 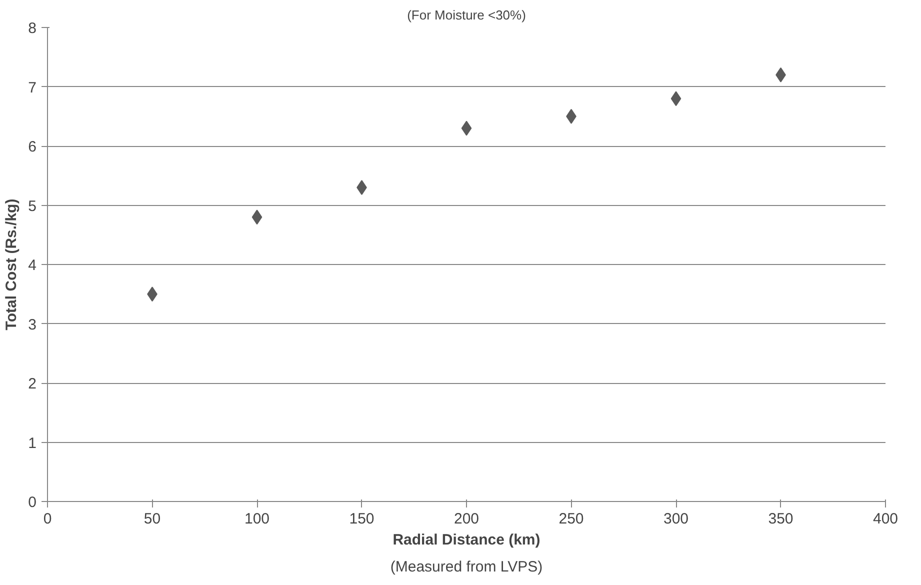 What do you see at coordinates (466, 540) in the screenshot?
I see `x-axis-title: Radial Distance (km)` at bounding box center [466, 540].